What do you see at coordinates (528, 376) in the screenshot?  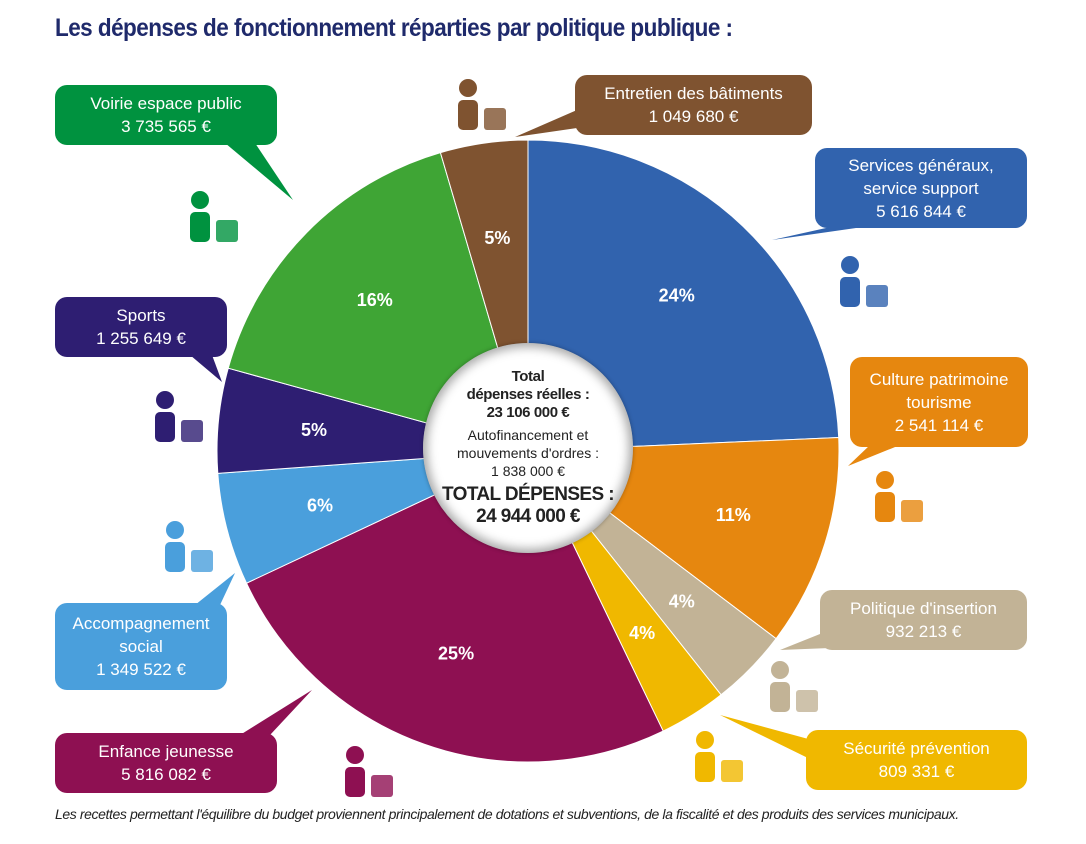 I see `center-line: Total` at bounding box center [528, 376].